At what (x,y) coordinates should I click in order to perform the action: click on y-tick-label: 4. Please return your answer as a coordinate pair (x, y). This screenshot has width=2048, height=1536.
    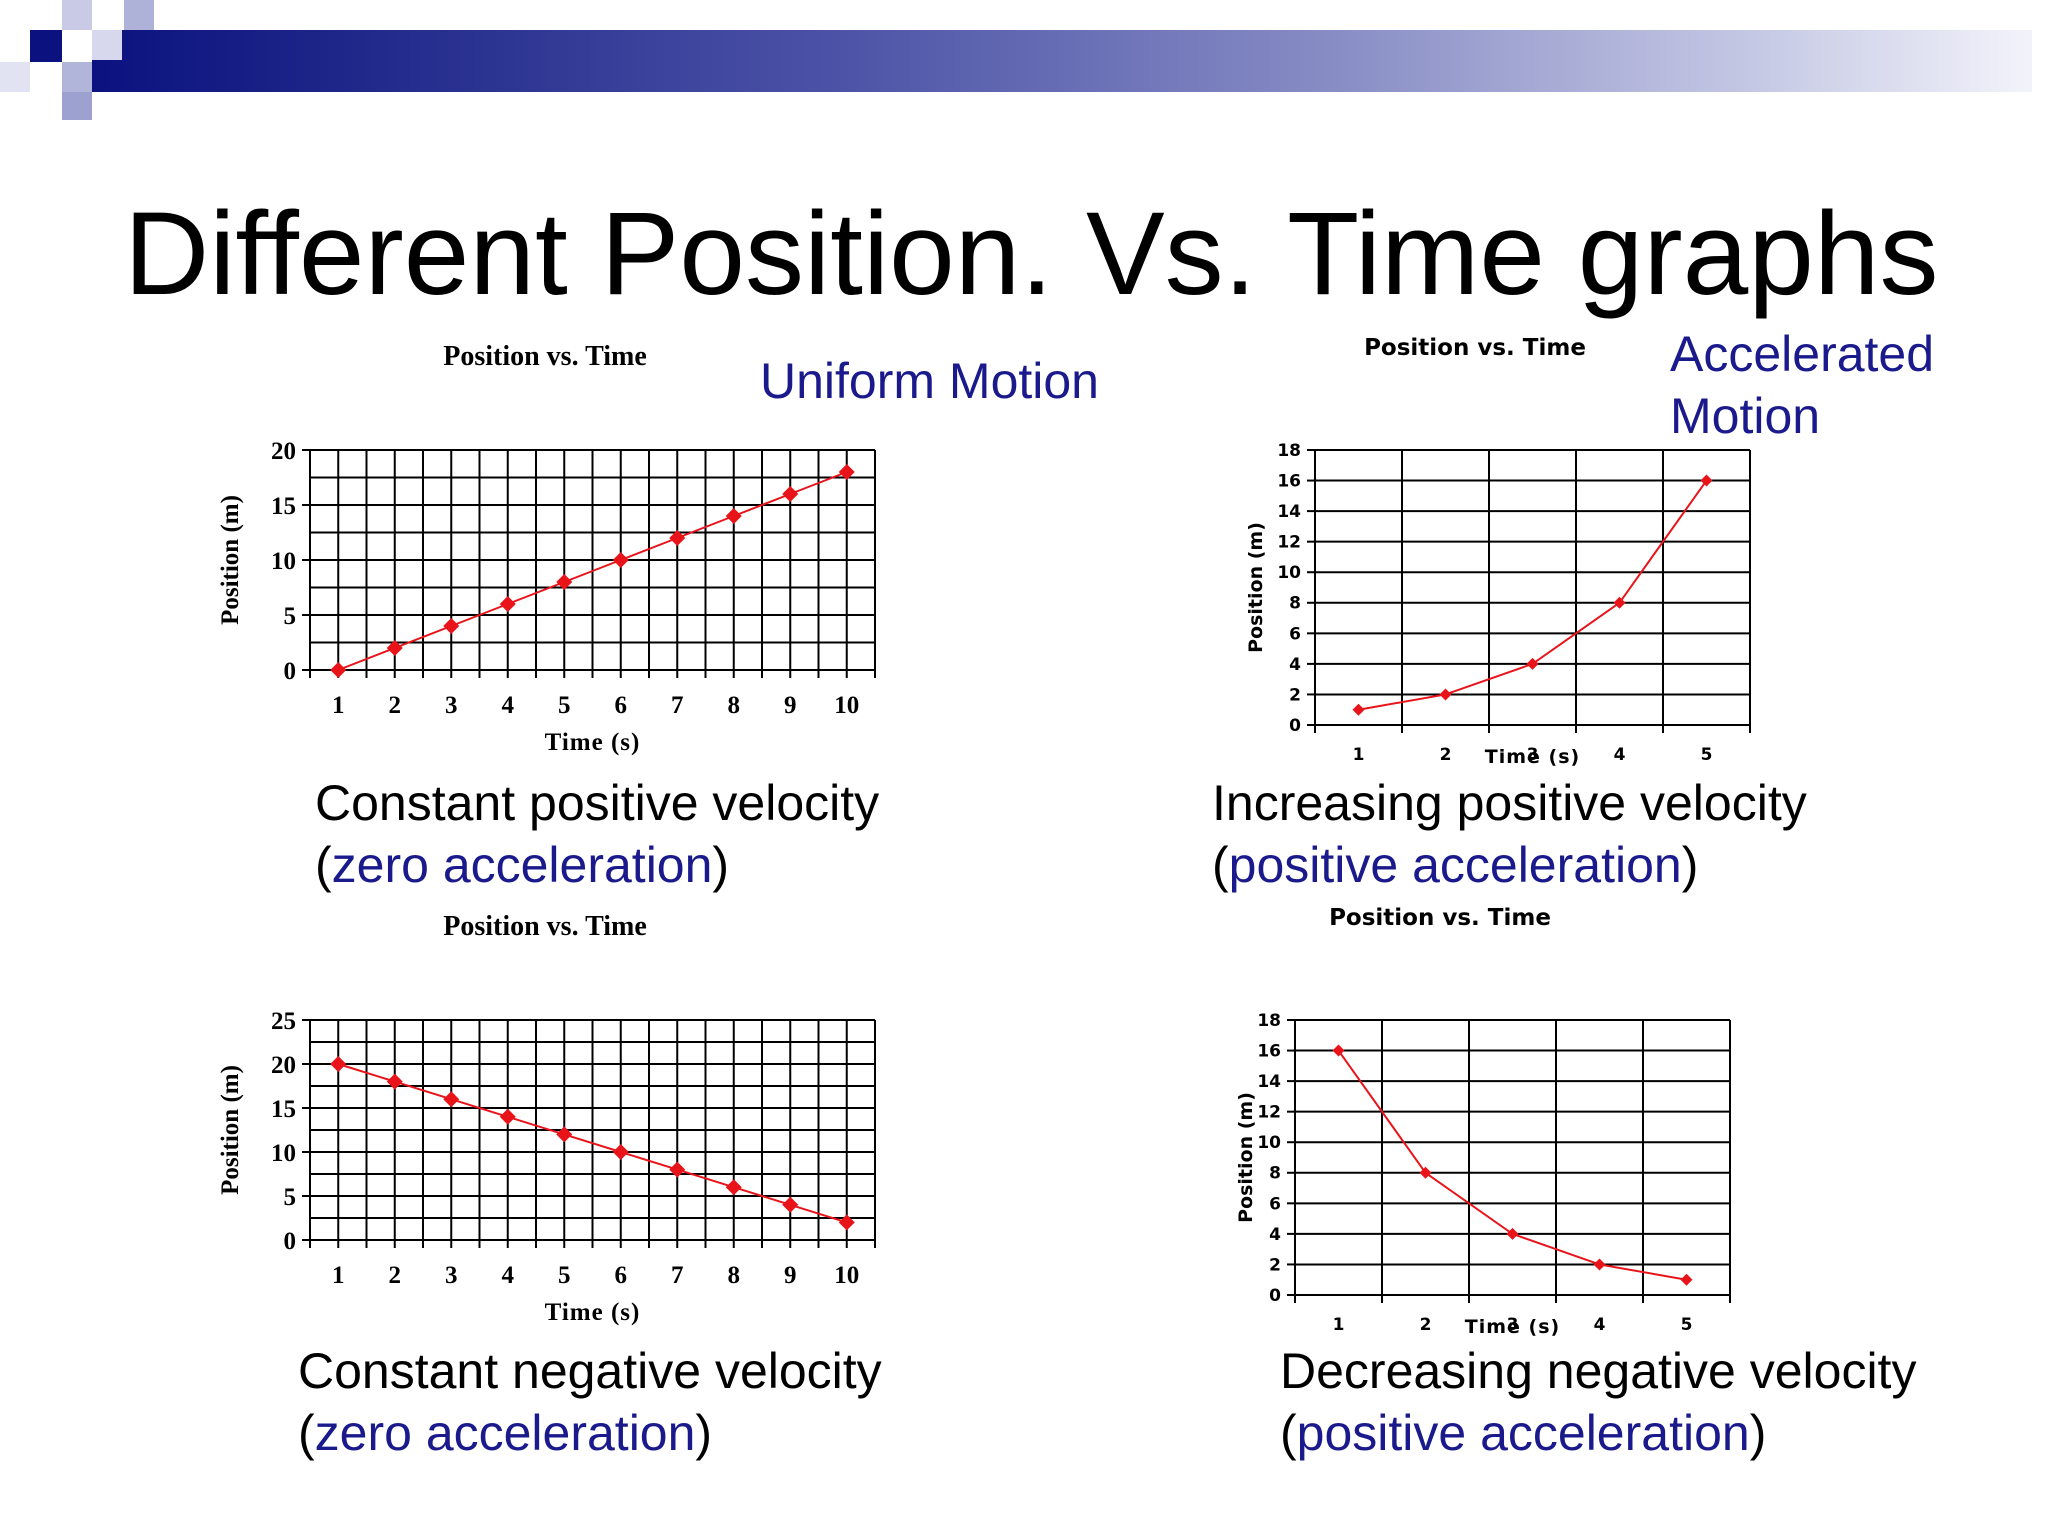
    Looking at the image, I should click on (1275, 1235).